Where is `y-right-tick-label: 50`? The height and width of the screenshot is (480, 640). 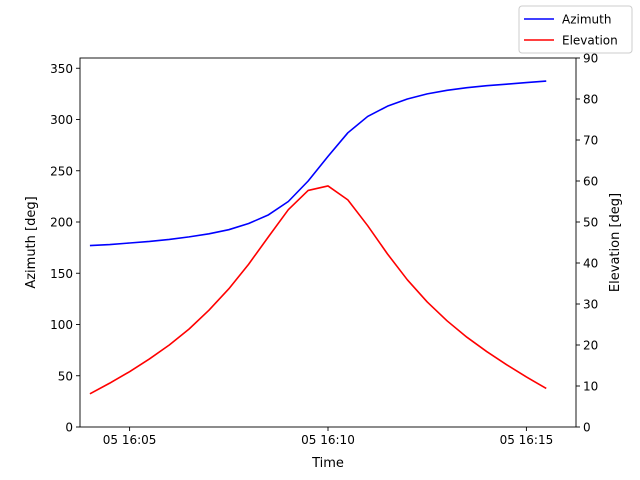 y-right-tick-label: 50 is located at coordinates (590, 223).